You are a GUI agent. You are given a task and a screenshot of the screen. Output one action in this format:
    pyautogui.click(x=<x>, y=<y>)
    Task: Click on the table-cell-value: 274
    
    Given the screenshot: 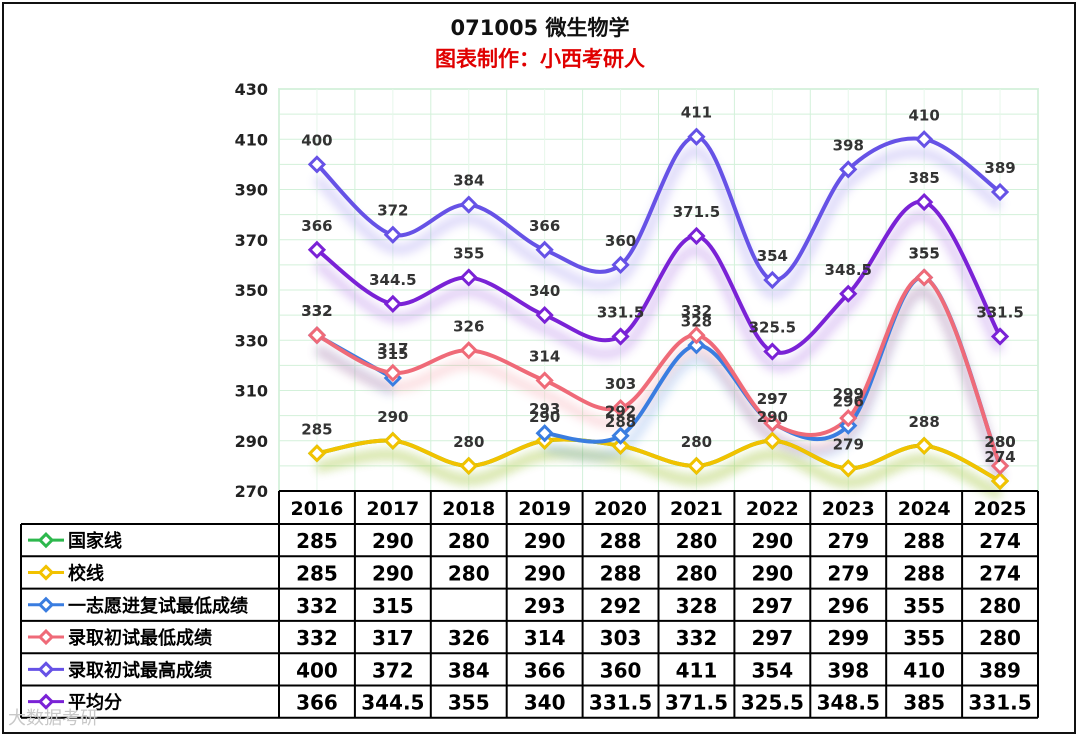 What is the action you would take?
    pyautogui.click(x=1000, y=541)
    